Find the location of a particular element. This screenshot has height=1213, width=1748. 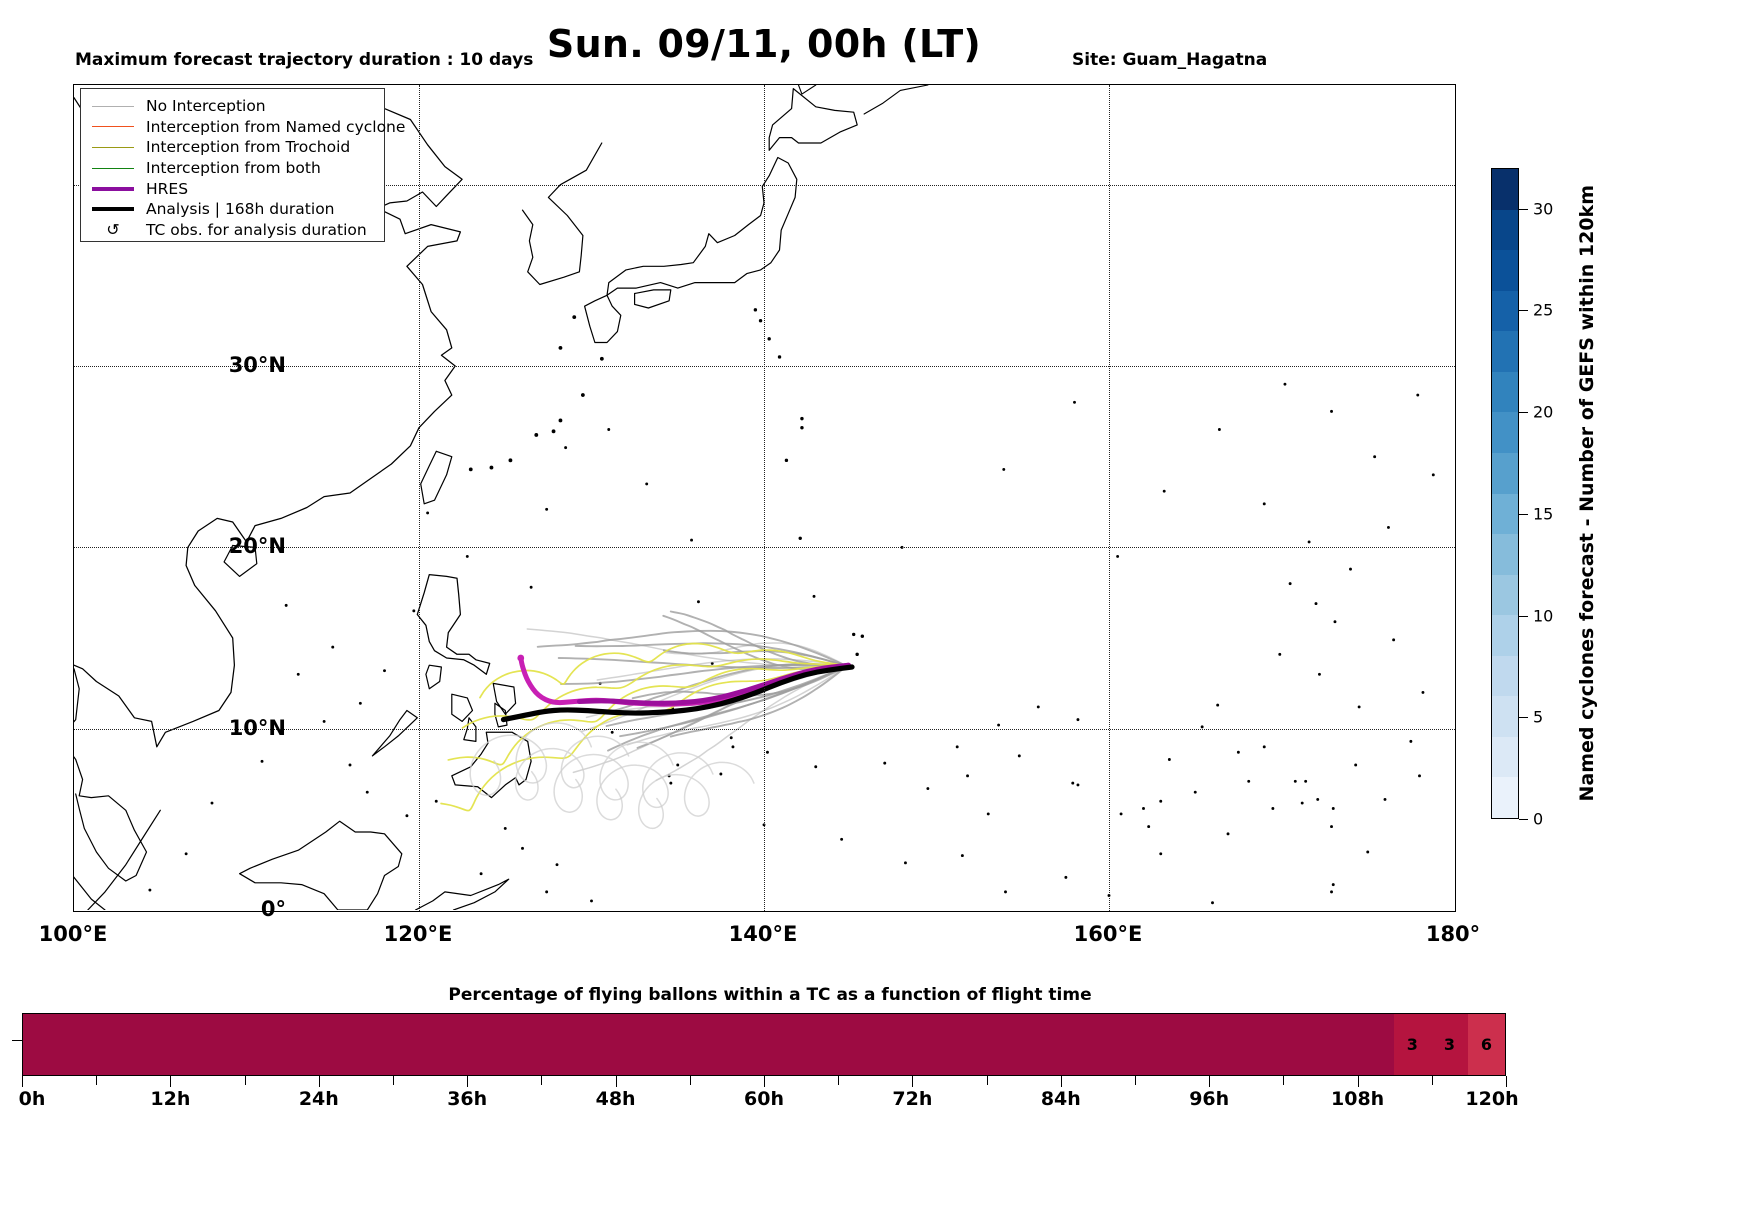

percentage-bar-tick-label: 84h is located at coordinates (1060, 1099).